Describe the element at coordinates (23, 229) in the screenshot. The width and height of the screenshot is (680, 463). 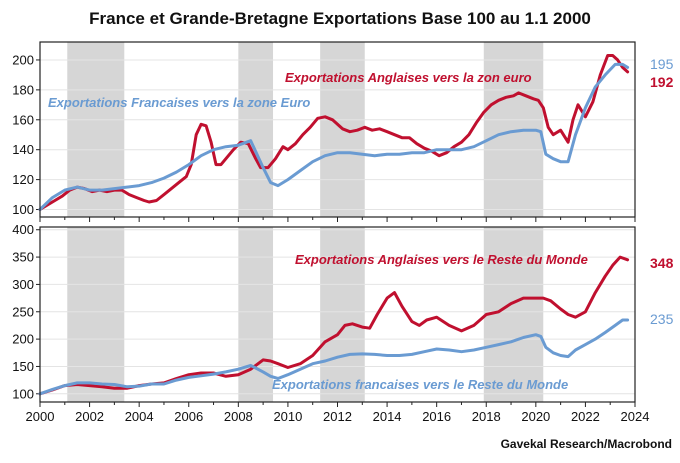
I see `ytick-label-bottom-400: 400` at that location.